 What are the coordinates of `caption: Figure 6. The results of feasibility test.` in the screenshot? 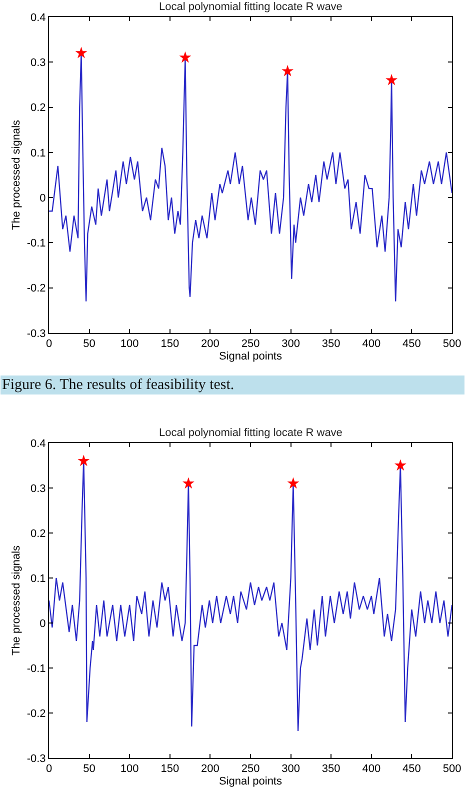 It's located at (118, 385).